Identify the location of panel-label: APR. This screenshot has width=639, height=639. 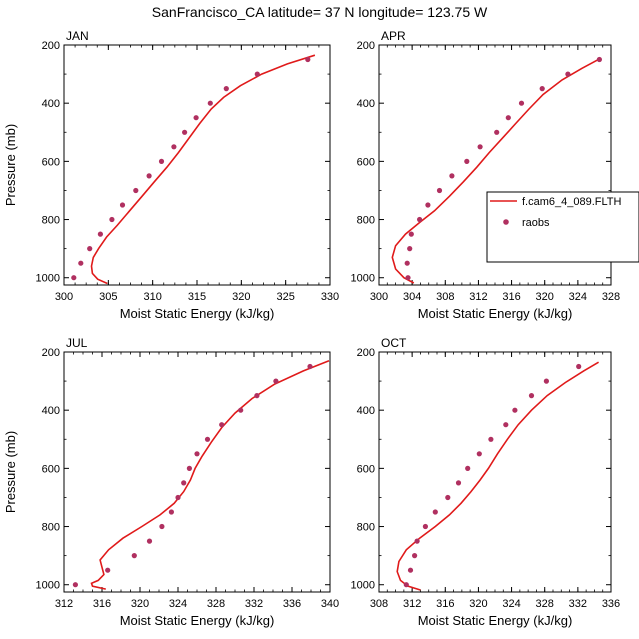
(393, 36).